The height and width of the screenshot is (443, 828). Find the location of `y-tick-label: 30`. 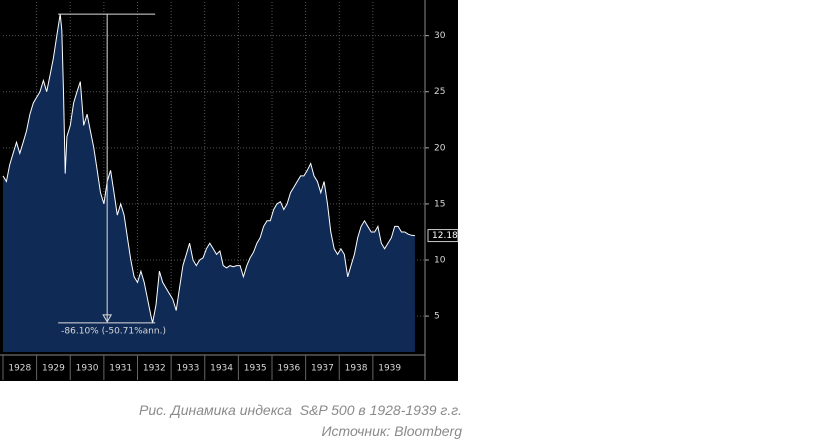

y-tick-label: 30 is located at coordinates (440, 36).